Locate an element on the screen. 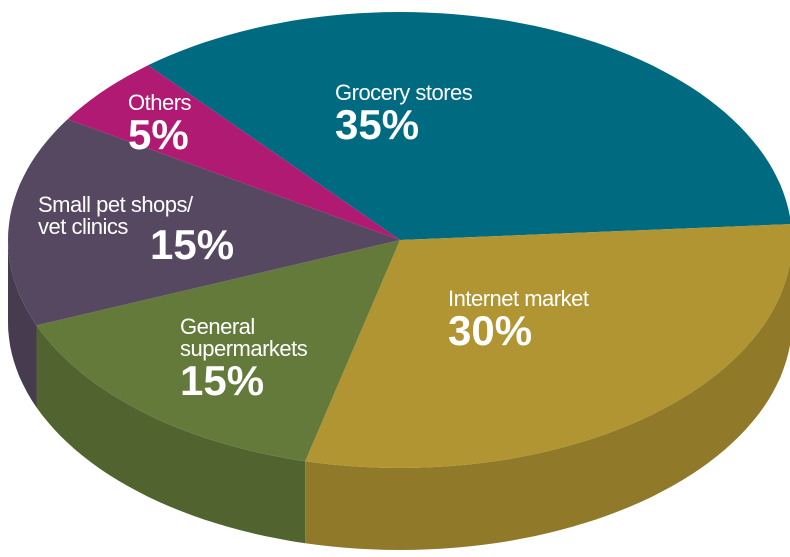 The width and height of the screenshot is (790, 557). category-label: Grocery stores is located at coordinates (404, 92).